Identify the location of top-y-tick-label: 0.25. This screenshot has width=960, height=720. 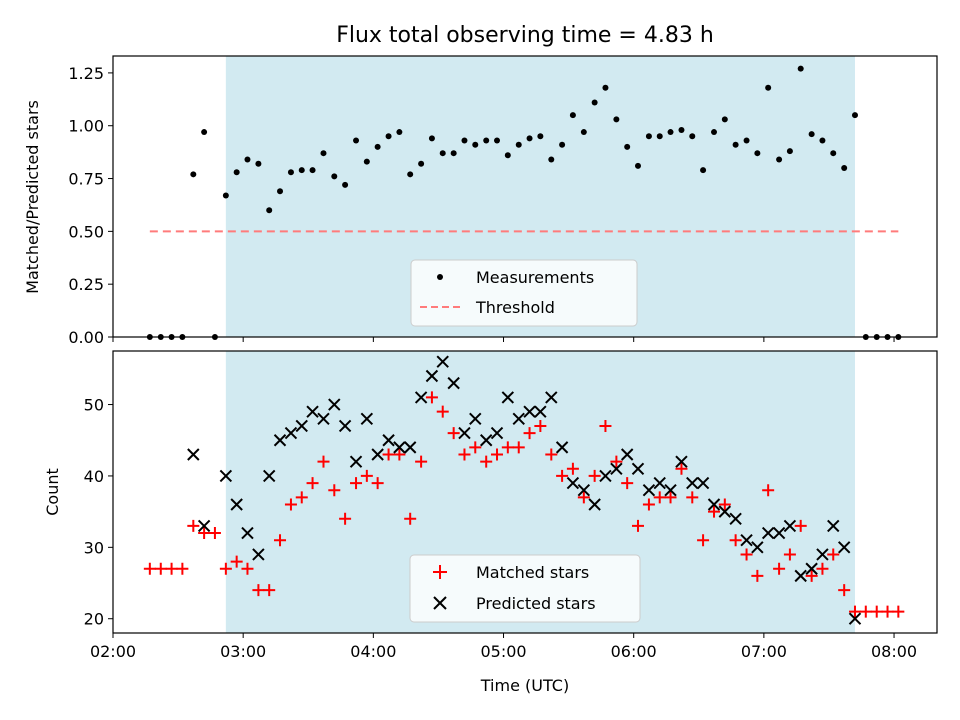
(86, 284).